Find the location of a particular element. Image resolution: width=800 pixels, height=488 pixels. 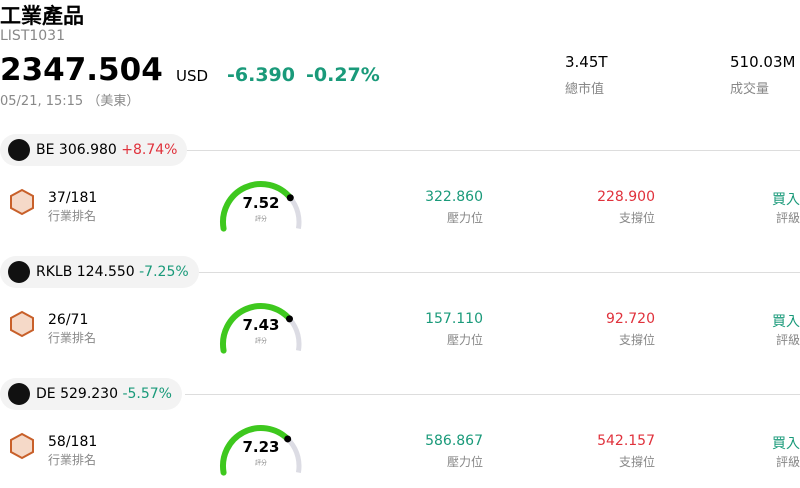

resistance: 157.110 is located at coordinates (454, 319).